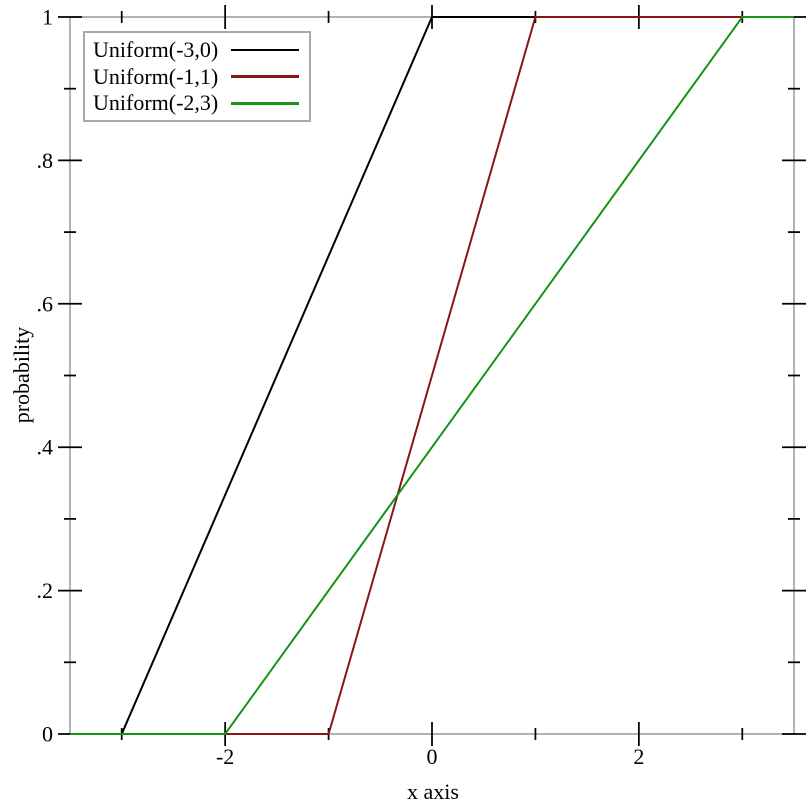  I want to click on x-axis-title: x axis, so click(433, 791).